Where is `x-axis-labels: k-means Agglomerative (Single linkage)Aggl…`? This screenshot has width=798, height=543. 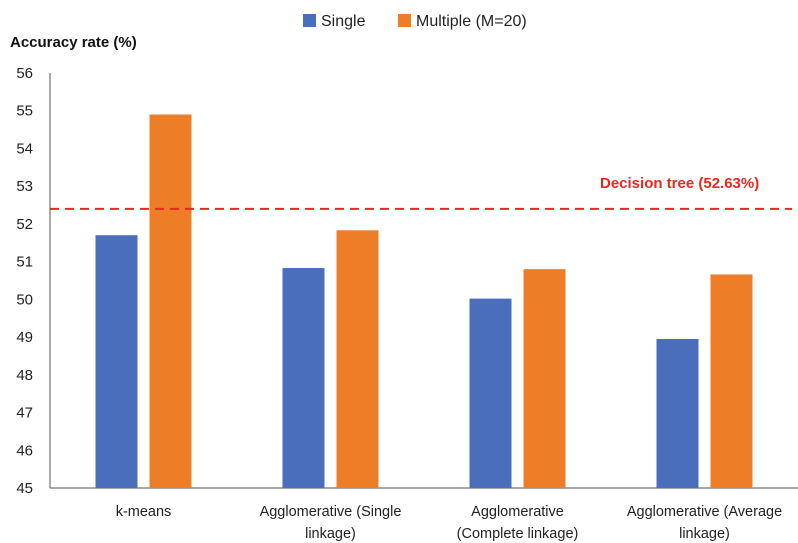 x-axis-labels: k-means Agglomerative (Single linkage)Aggl… is located at coordinates (449, 523).